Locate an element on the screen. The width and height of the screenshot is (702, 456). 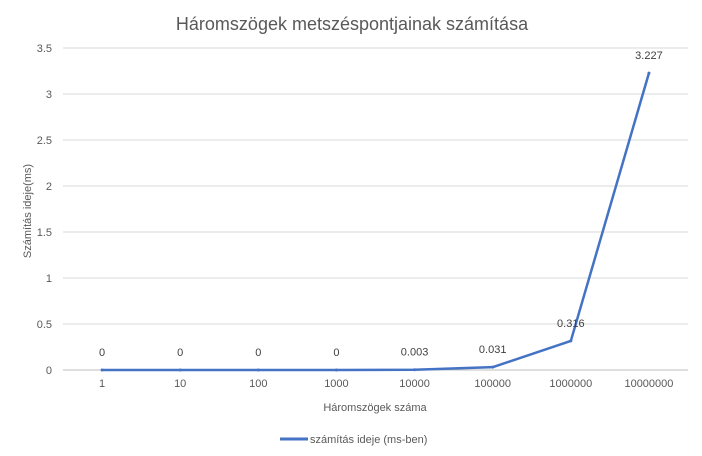
x-tick-label: 1000000 is located at coordinates (570, 384).